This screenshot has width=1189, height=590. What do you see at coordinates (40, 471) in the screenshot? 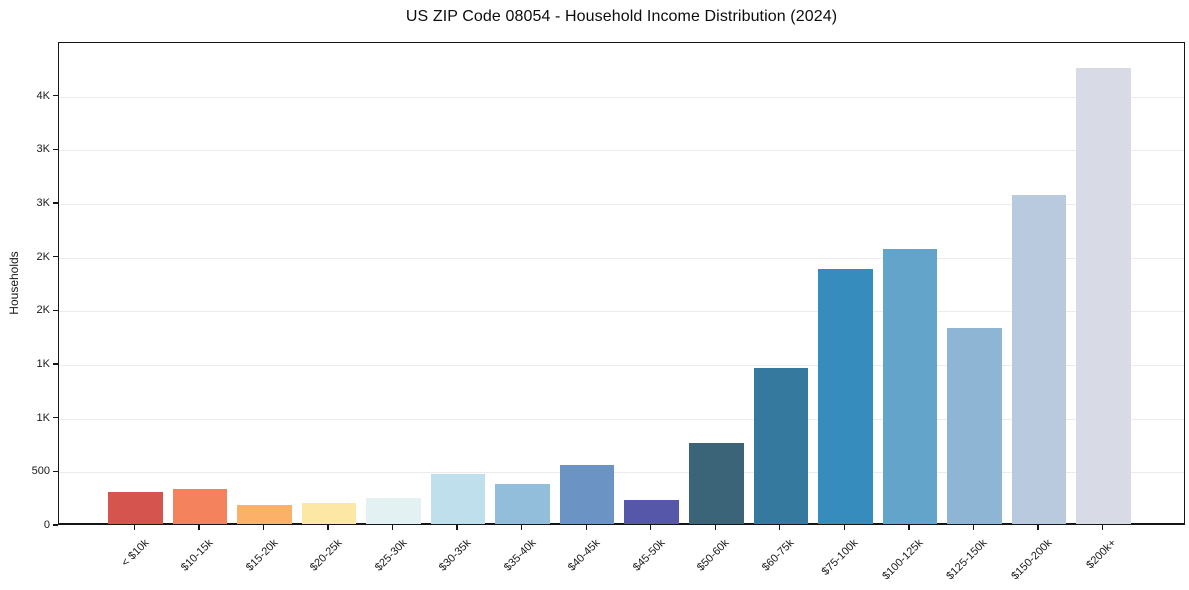
I see `y-tick-label: 500` at bounding box center [40, 471].